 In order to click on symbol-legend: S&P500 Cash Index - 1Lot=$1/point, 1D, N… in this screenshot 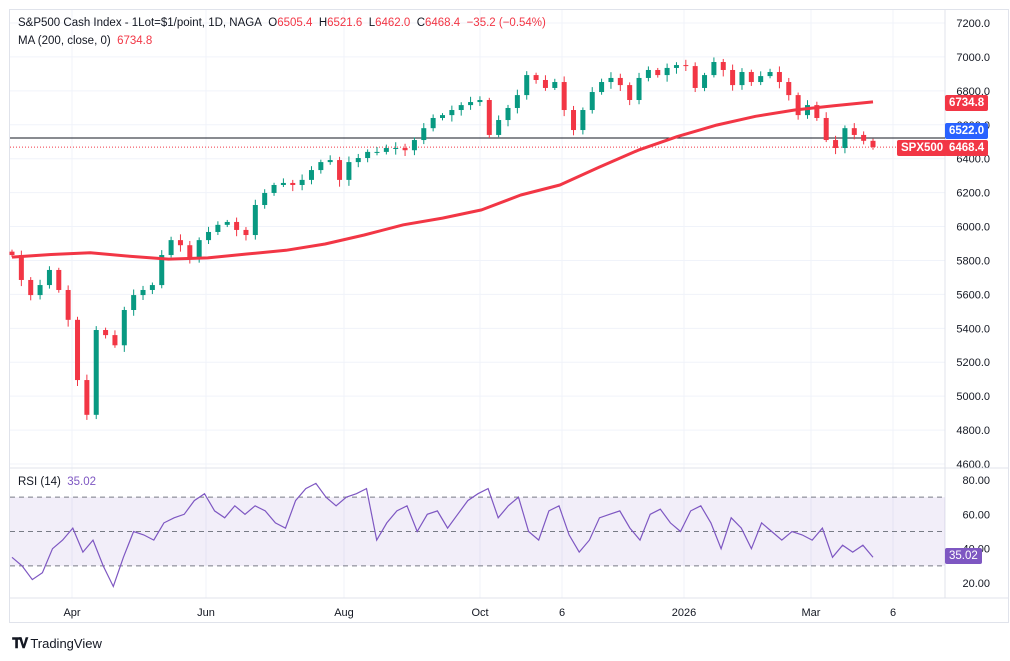, I will do `click(282, 23)`.